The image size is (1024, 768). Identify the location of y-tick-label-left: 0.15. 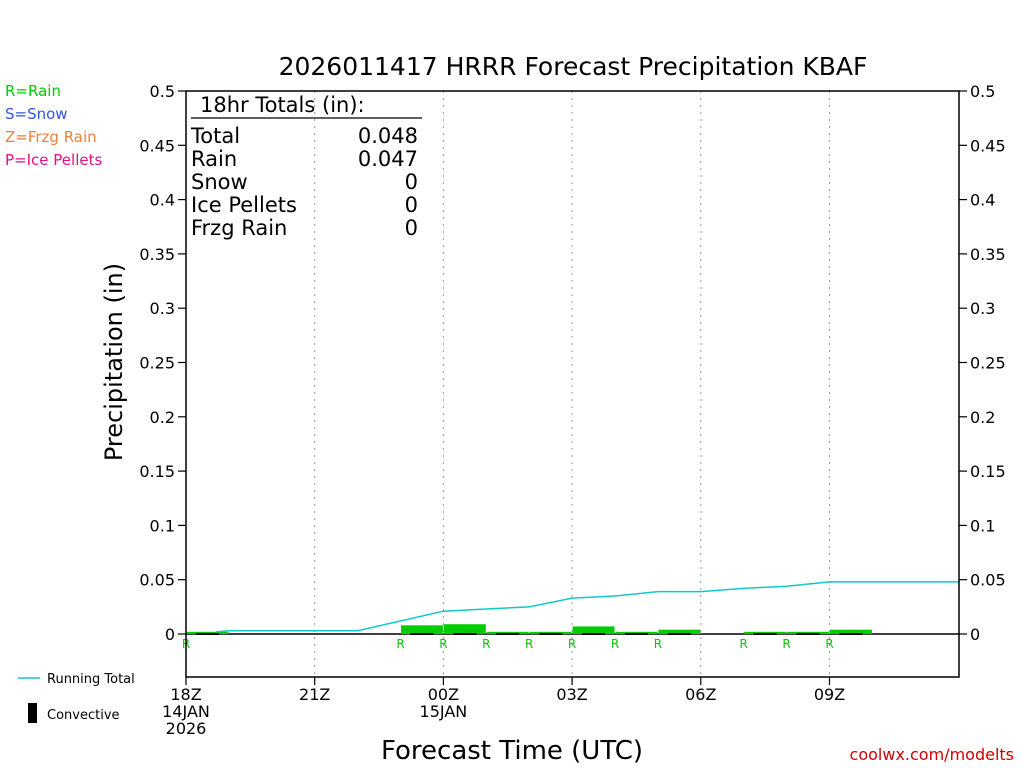
(157, 471).